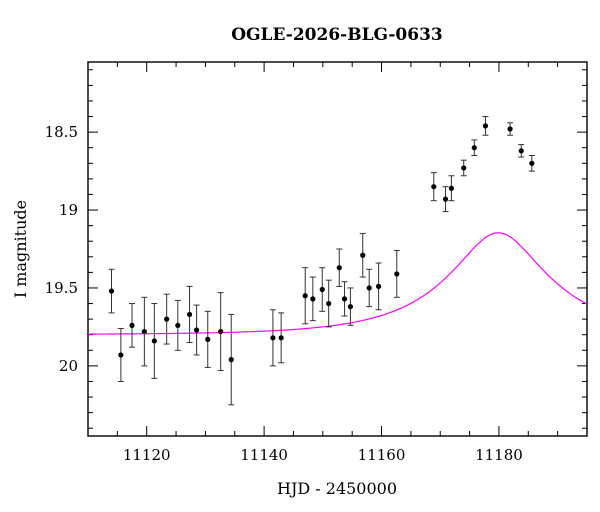 Image resolution: width=600 pixels, height=512 pixels. What do you see at coordinates (499, 455) in the screenshot?
I see `x-tick-label: 11180` at bounding box center [499, 455].